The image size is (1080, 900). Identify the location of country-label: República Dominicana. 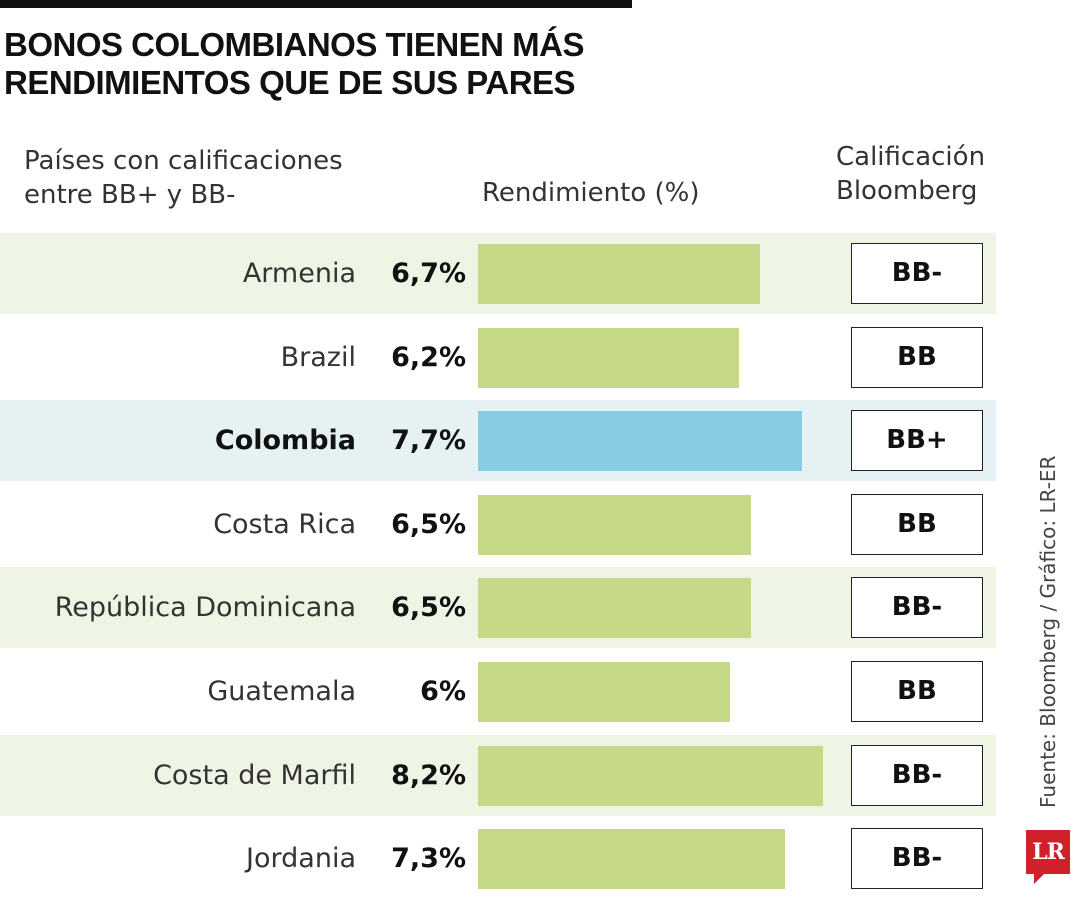
(205, 608).